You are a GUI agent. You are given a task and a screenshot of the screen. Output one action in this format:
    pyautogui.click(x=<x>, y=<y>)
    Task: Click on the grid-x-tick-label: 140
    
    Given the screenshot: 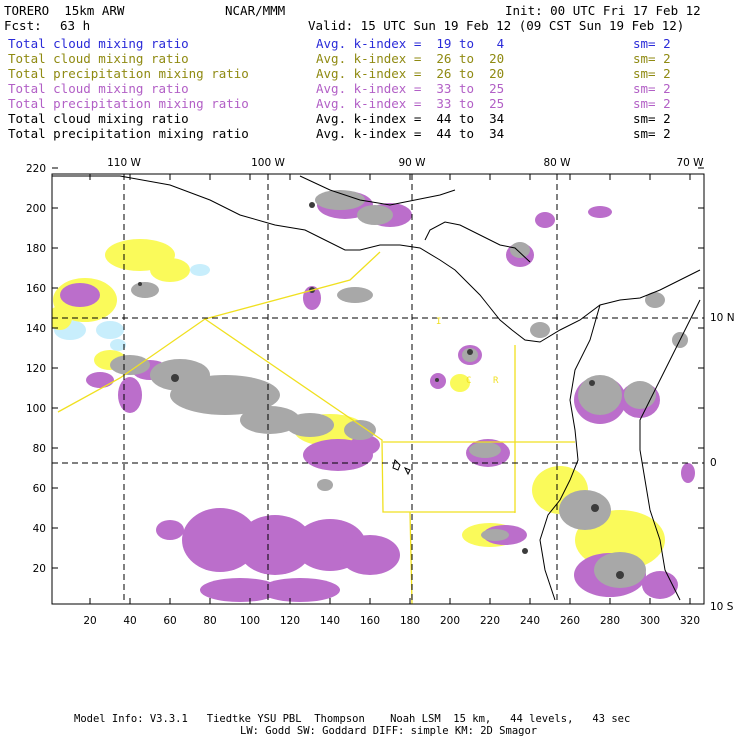 What is the action you would take?
    pyautogui.click(x=330, y=621)
    